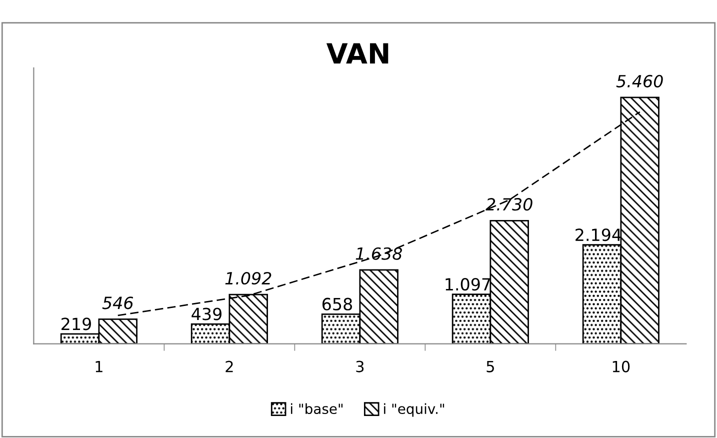  What do you see at coordinates (337, 304) in the screenshot?
I see `data-label: 658` at bounding box center [337, 304].